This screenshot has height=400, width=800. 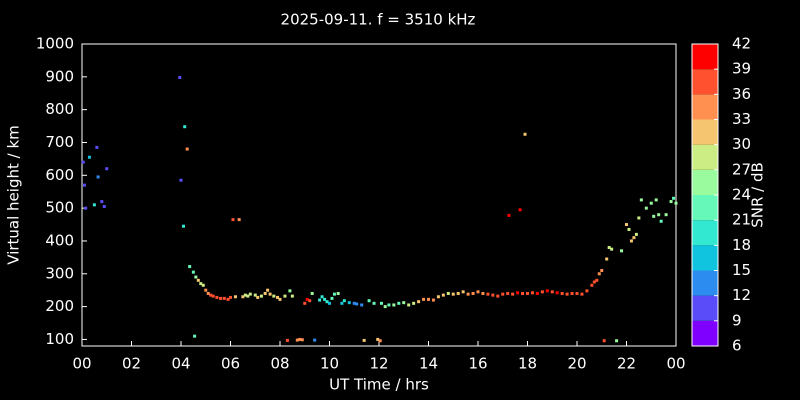 I want to click on colorbar-tick-label: 6, so click(x=737, y=346).